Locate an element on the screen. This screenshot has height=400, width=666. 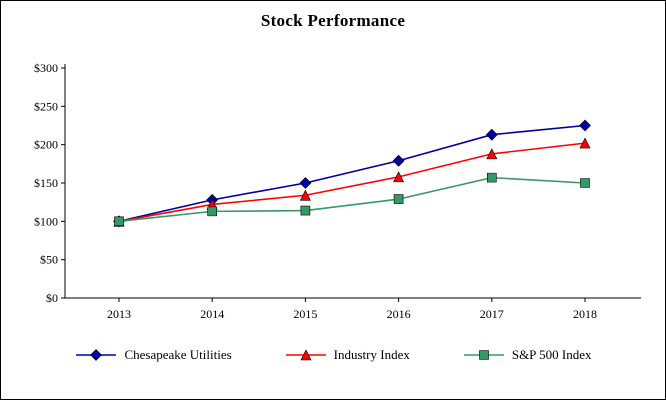
y-axis-tick-label: $150 is located at coordinates (46, 183).